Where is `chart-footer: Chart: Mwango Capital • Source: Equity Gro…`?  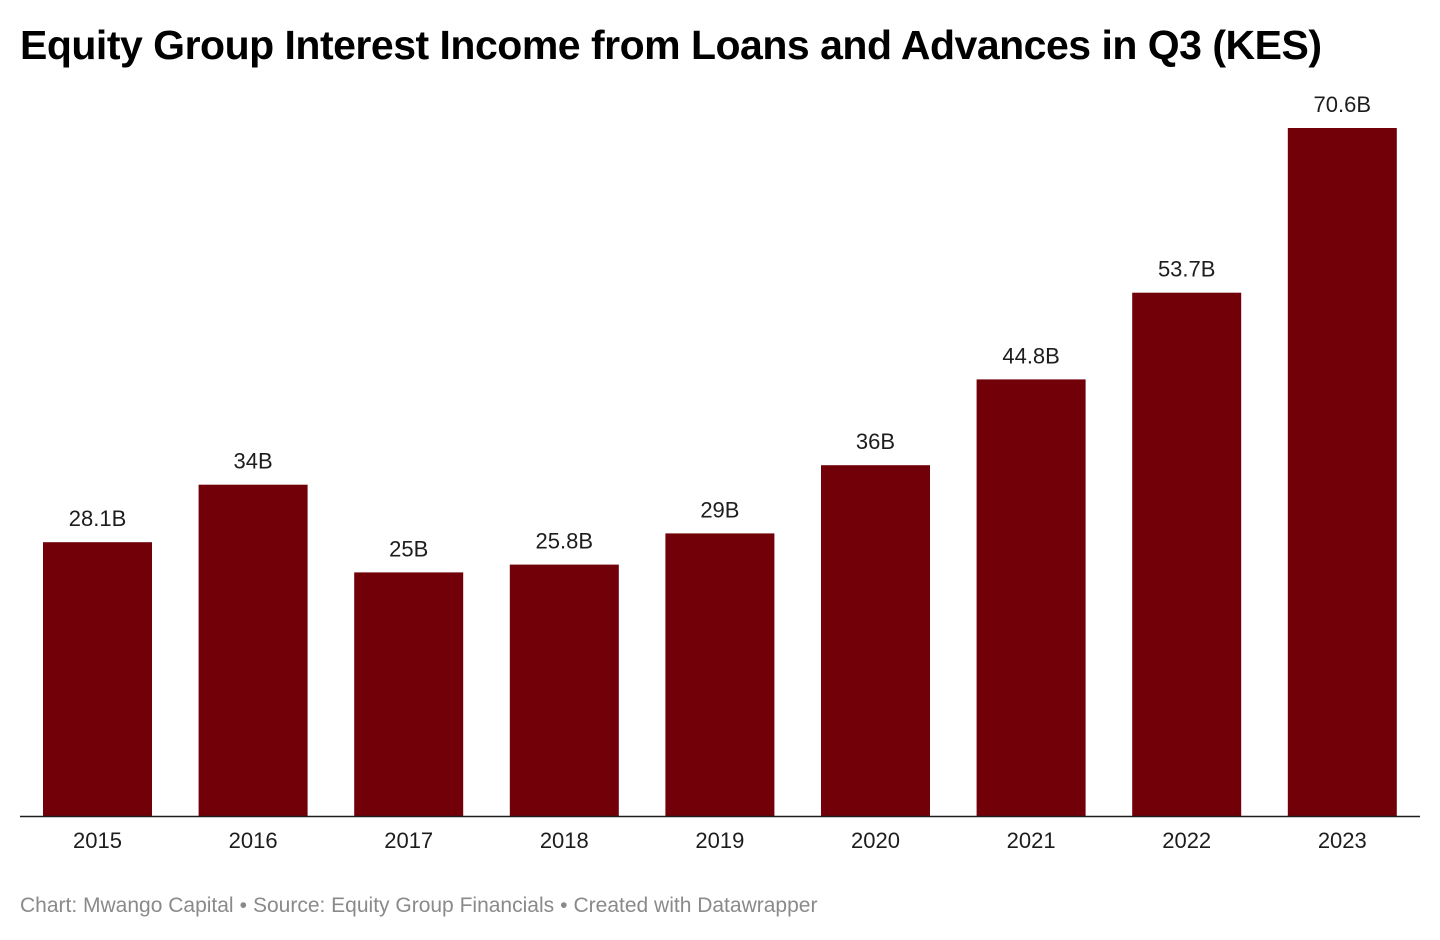 chart-footer: Chart: Mwango Capital • Source: Equity Gro… is located at coordinates (418, 906).